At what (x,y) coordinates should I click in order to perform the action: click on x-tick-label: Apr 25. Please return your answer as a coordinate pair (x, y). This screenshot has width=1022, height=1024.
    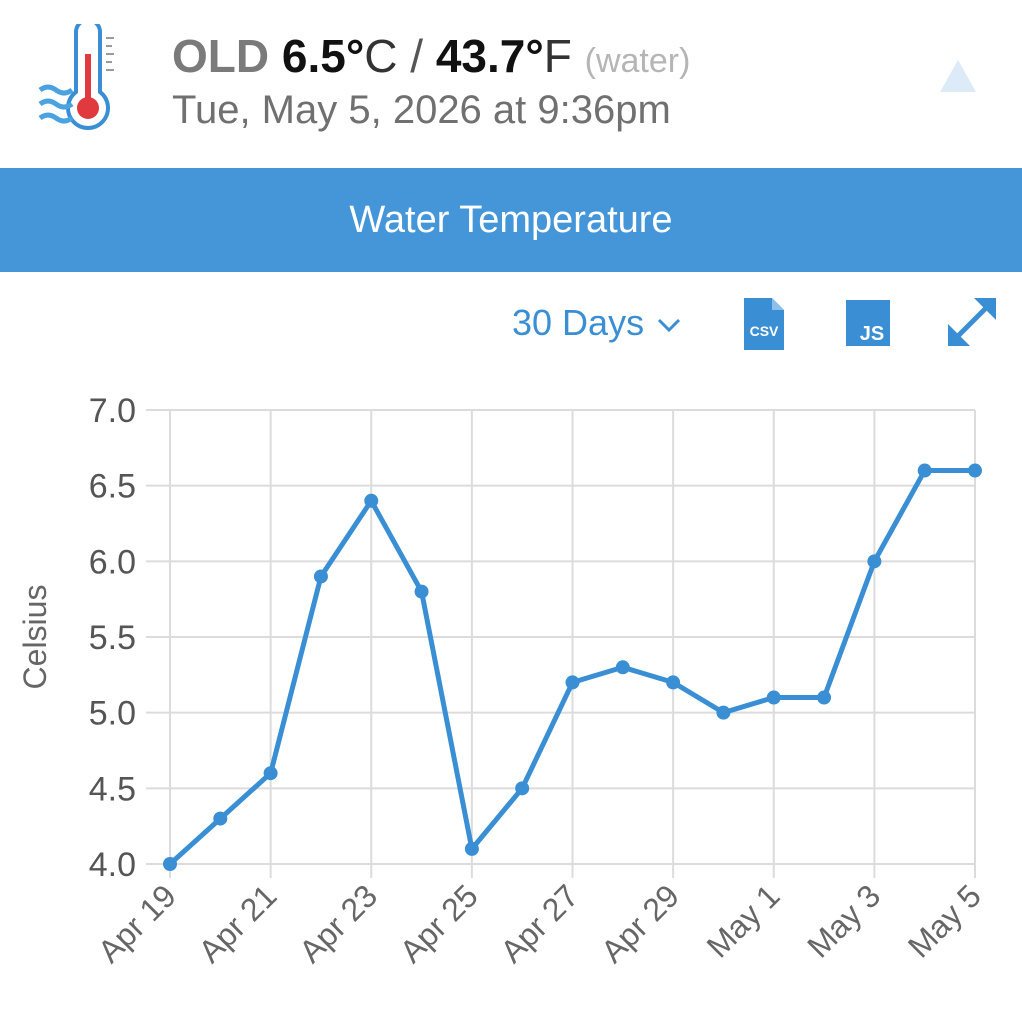
    Looking at the image, I should click on (439, 923).